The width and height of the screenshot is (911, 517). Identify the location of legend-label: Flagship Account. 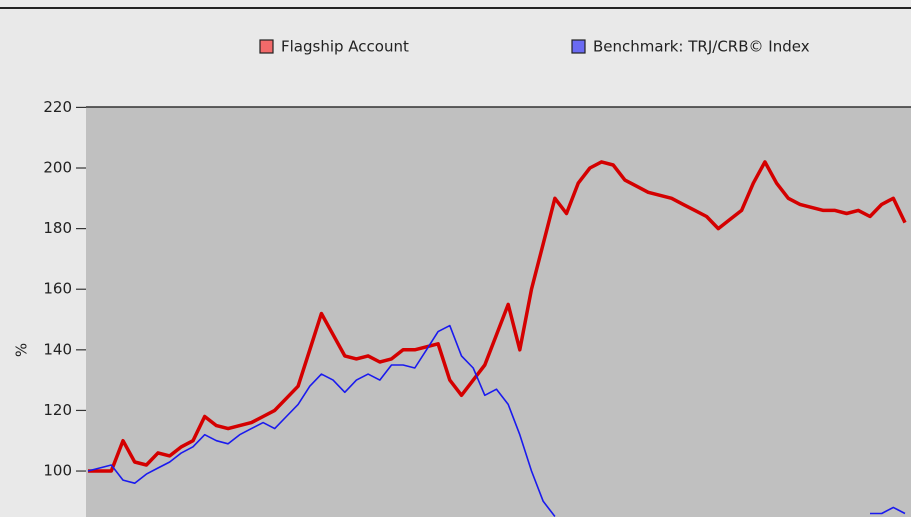
(345, 47).